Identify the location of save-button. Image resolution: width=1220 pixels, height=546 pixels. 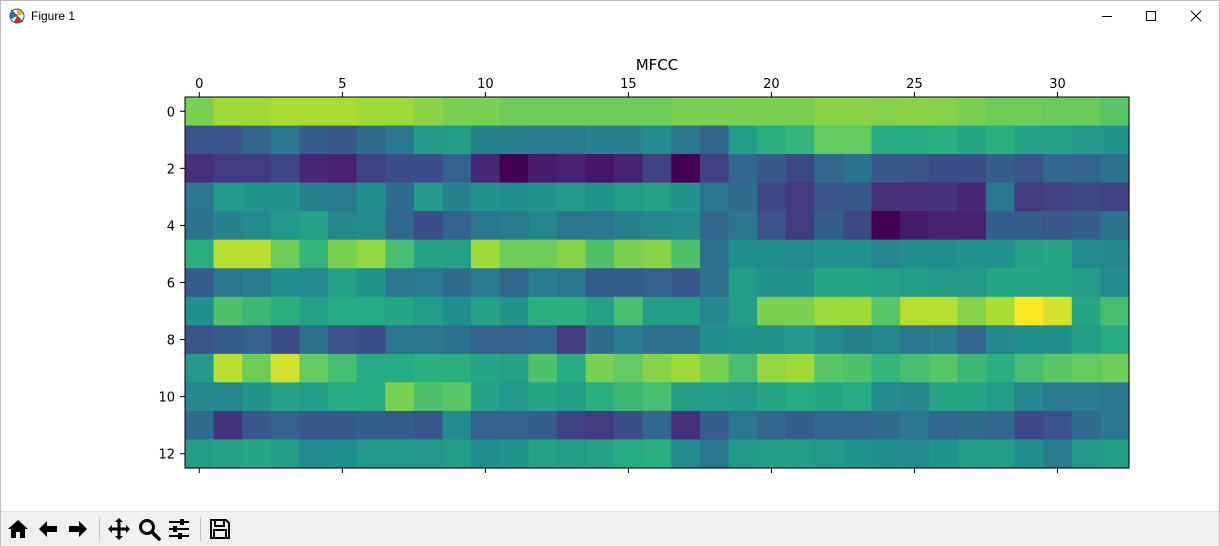
(220, 529).